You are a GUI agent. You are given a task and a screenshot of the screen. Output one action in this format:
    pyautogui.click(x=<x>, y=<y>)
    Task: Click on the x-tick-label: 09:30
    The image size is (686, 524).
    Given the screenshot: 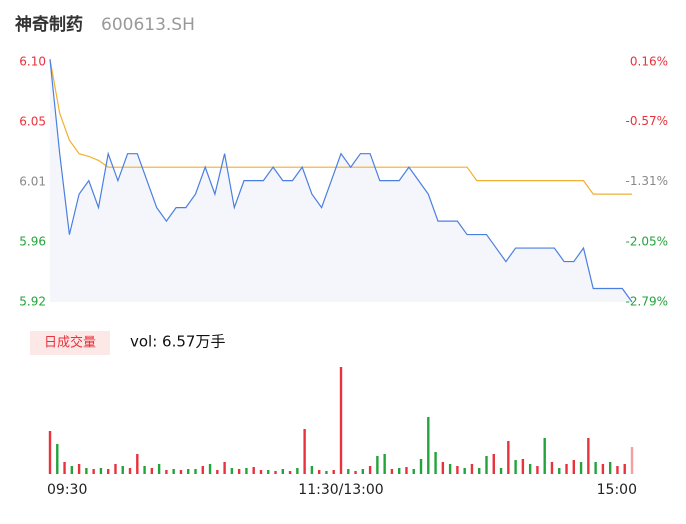 What is the action you would take?
    pyautogui.click(x=67, y=490)
    